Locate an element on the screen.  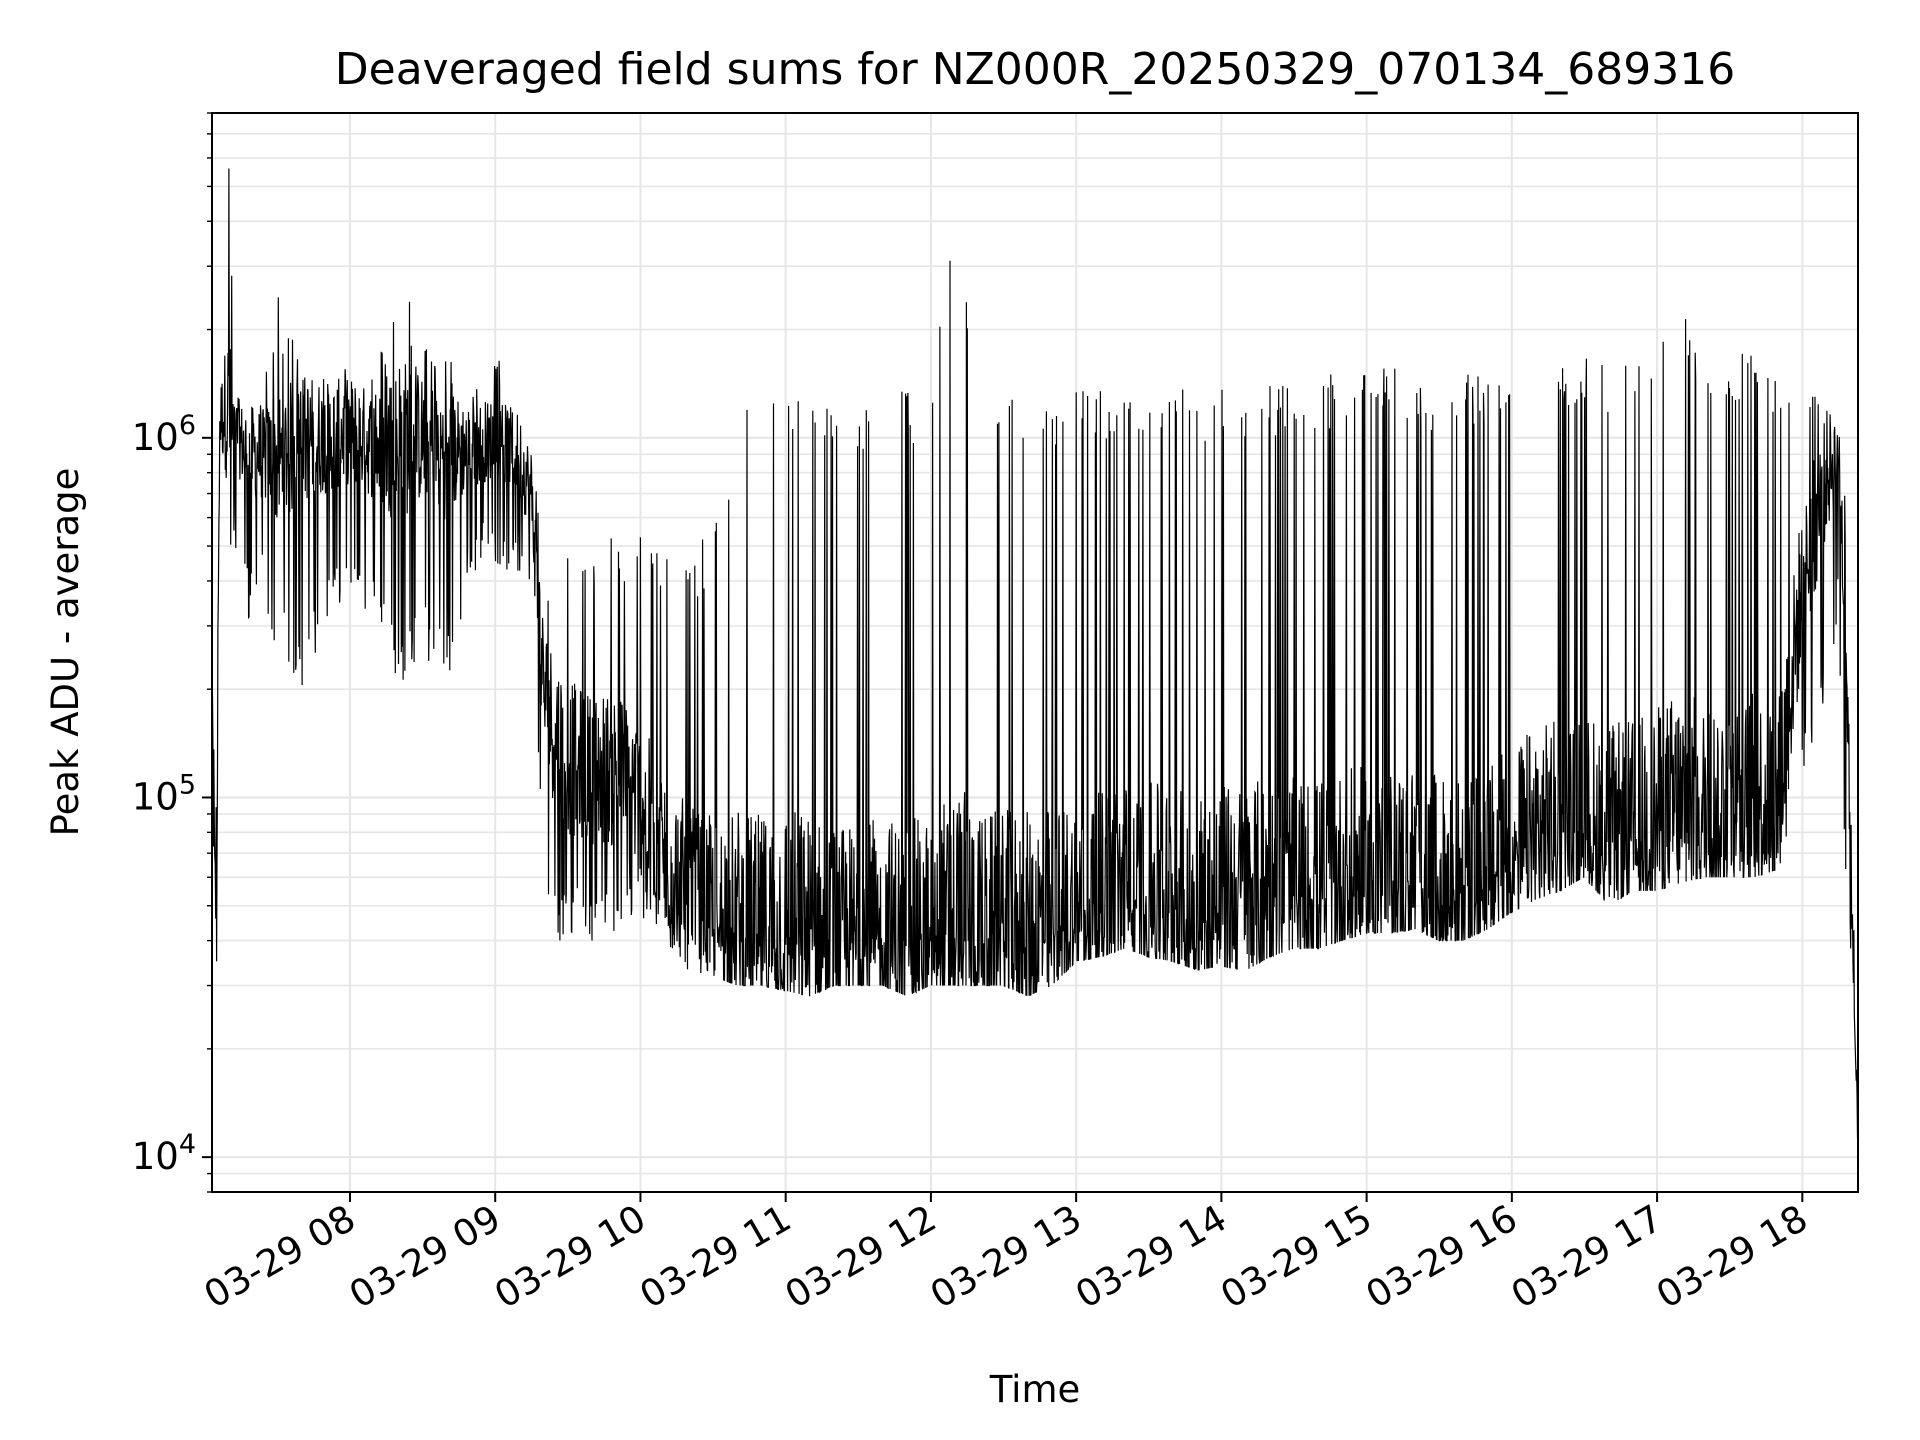
x-tick-label: 03-29 12 is located at coordinates (861, 1257).